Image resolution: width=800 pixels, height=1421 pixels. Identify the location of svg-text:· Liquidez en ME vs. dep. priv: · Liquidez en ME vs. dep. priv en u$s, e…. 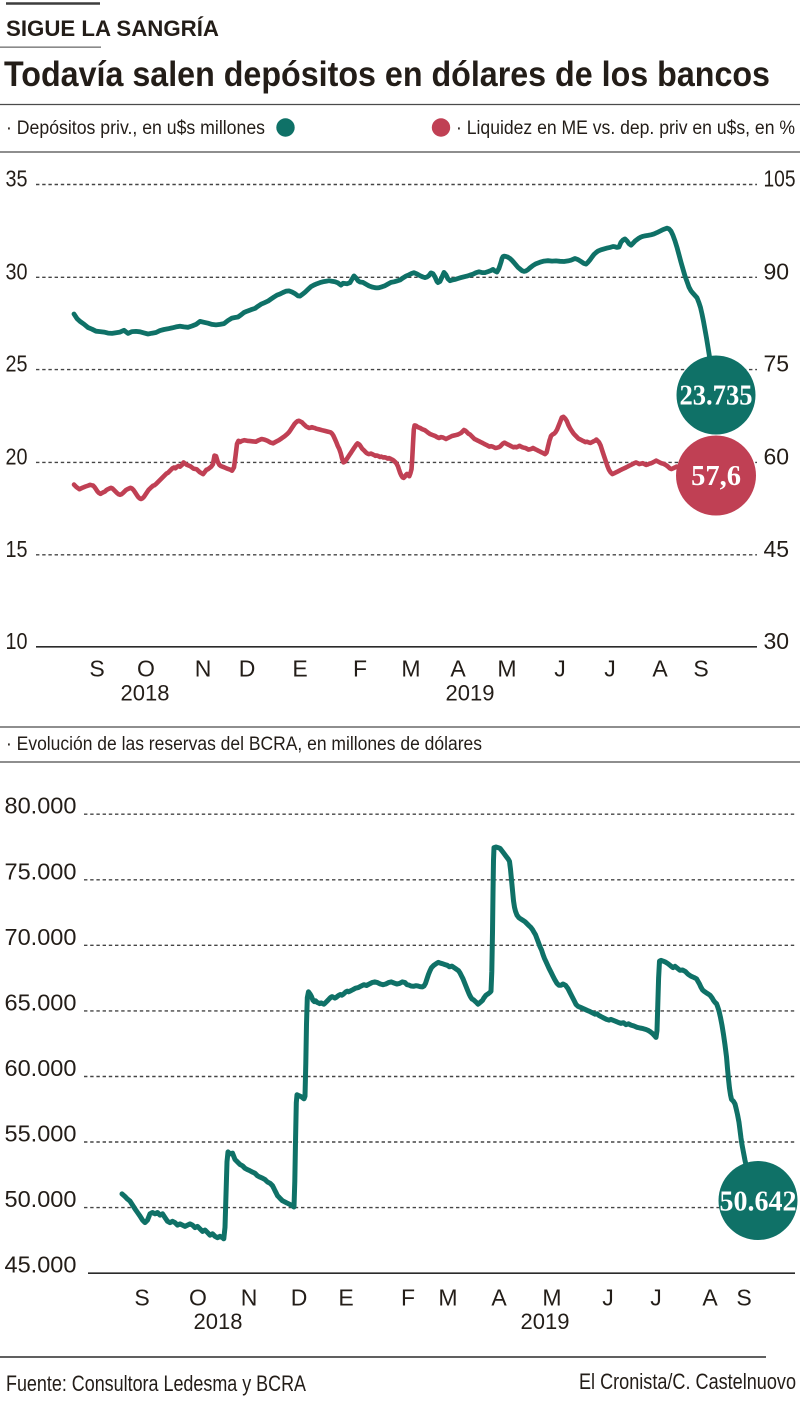
(625, 128).